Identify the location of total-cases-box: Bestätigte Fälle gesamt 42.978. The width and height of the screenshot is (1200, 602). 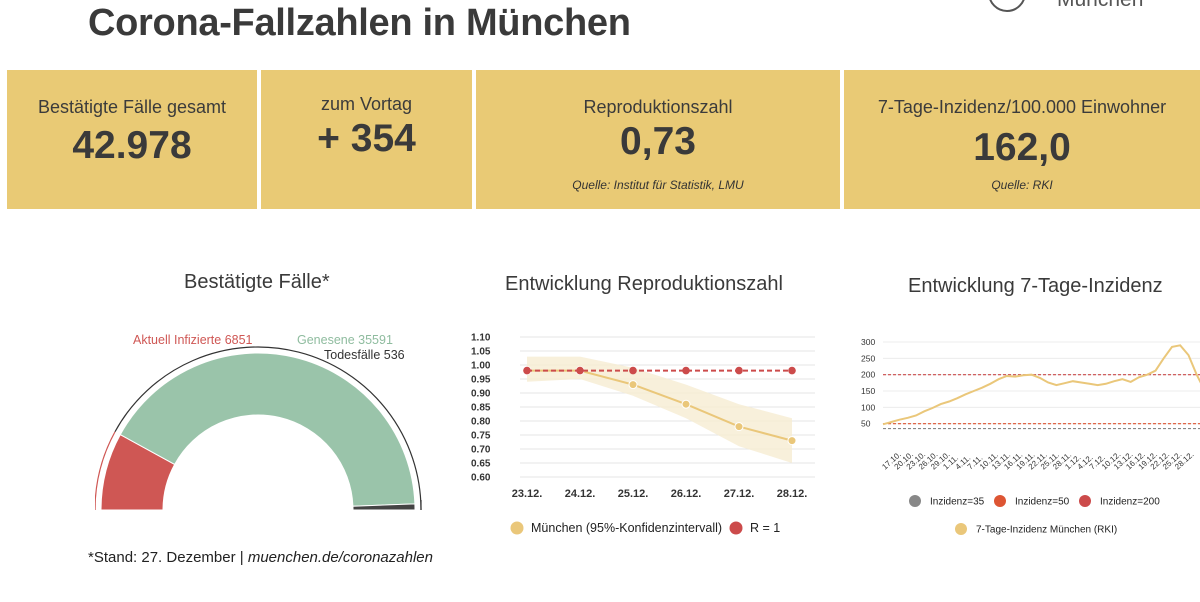
(132, 139).